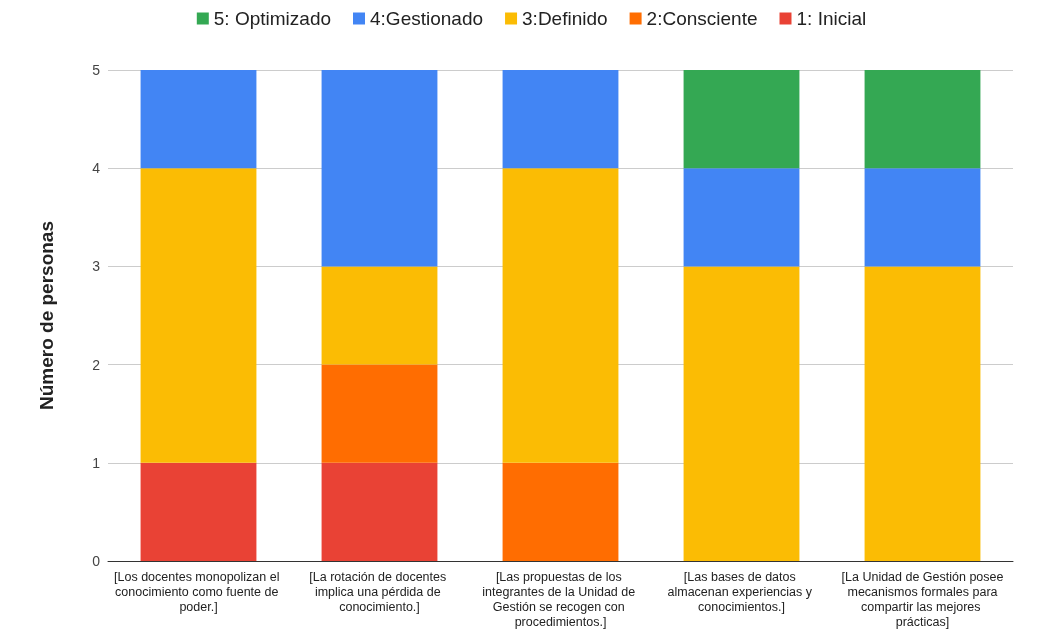 The width and height of the screenshot is (1063, 643). I want to click on legend-label: 2:Consciente, so click(702, 18).